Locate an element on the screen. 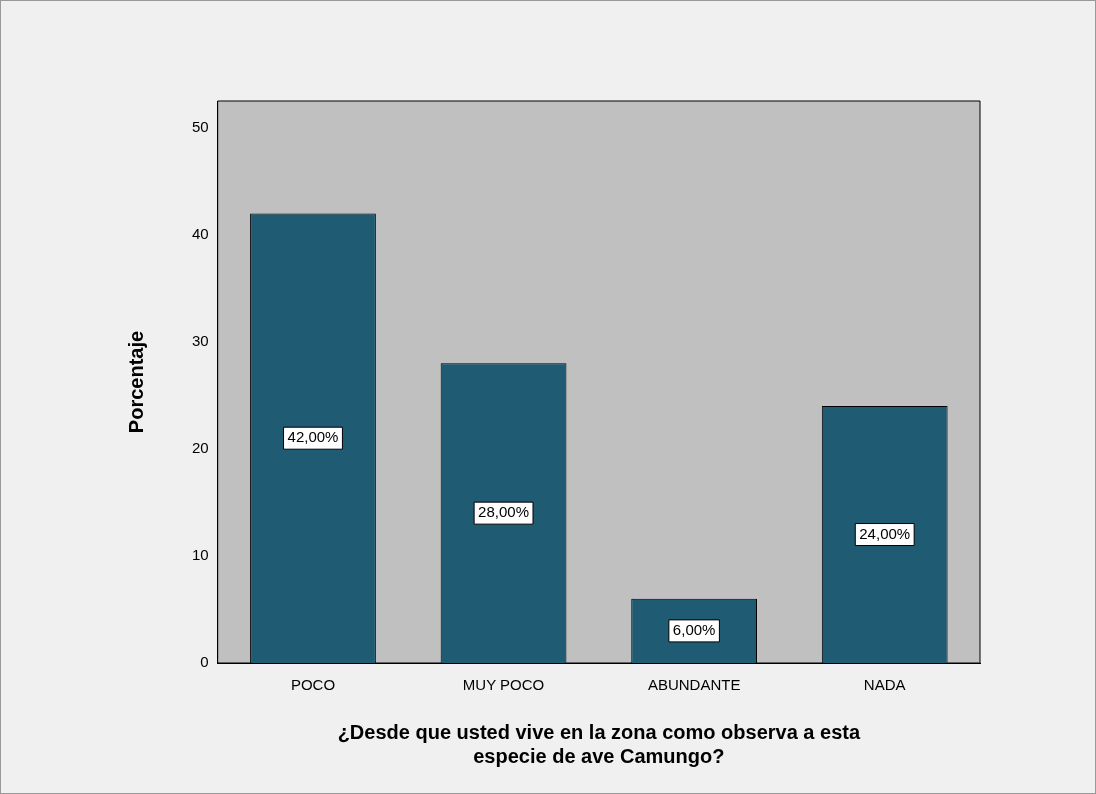 The width and height of the screenshot is (1096, 794). data-label: 28,00% is located at coordinates (503, 512).